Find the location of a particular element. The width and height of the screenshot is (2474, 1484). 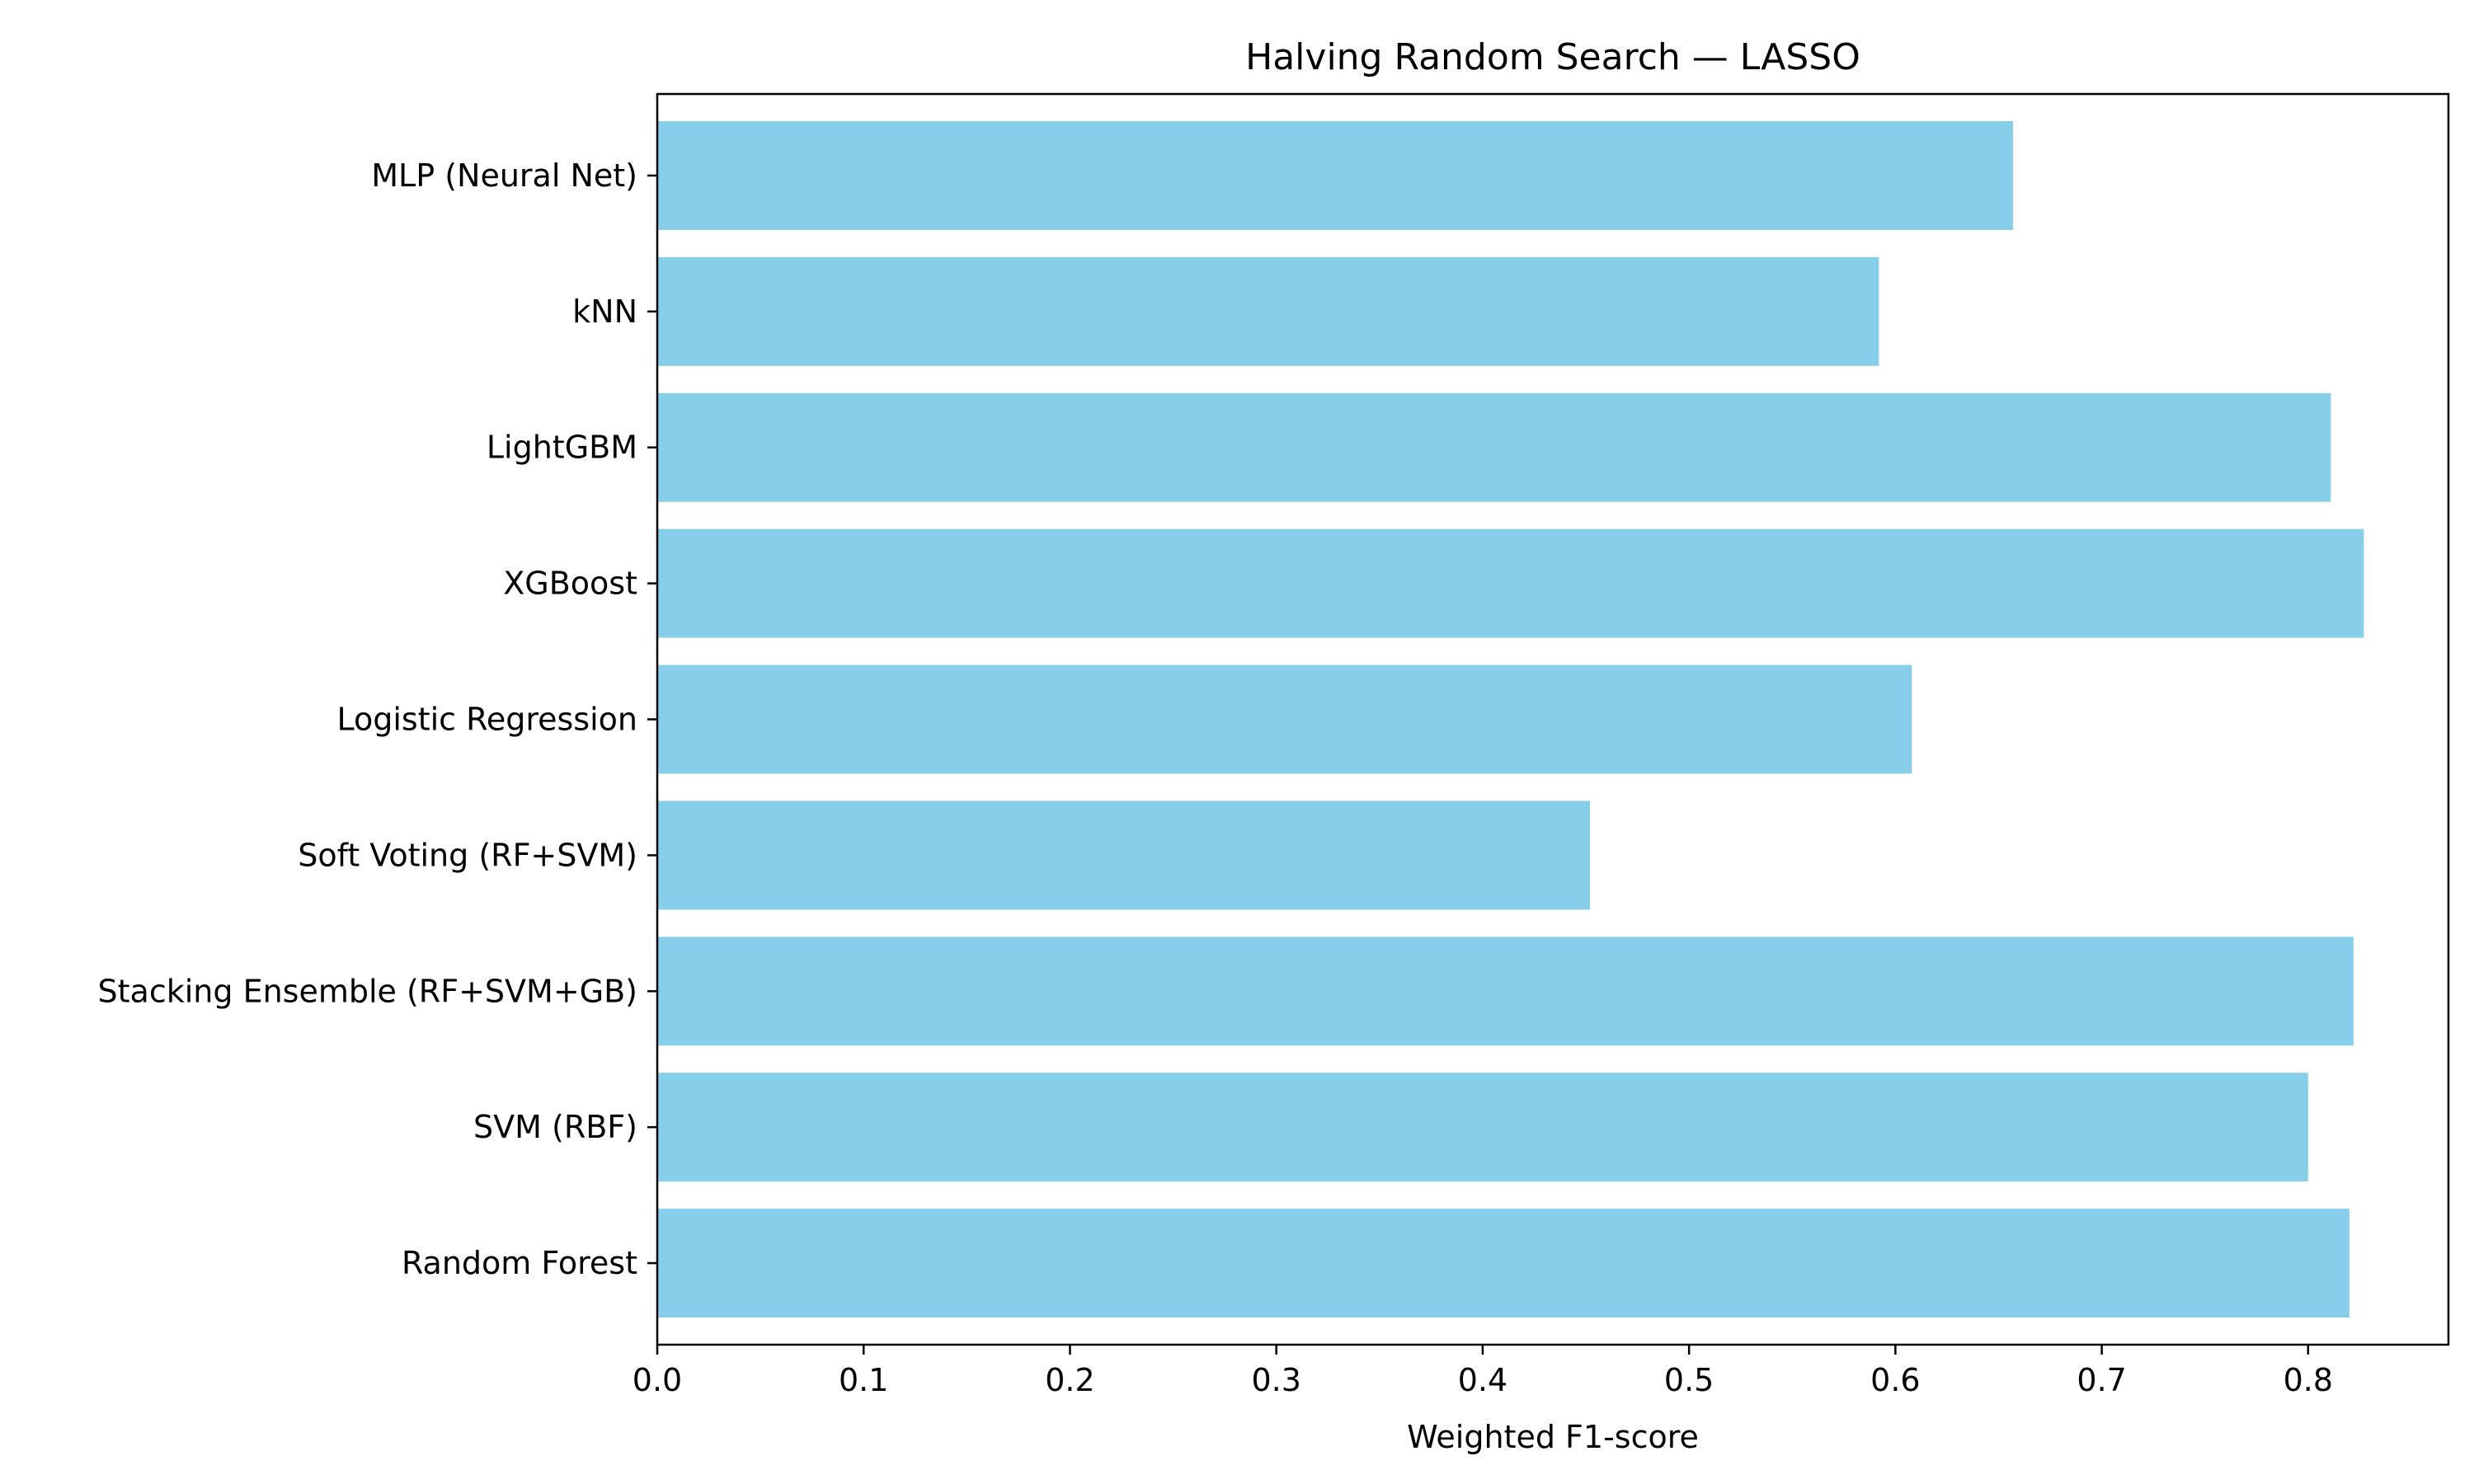

y-tick-label: Random Forest is located at coordinates (519, 1263).